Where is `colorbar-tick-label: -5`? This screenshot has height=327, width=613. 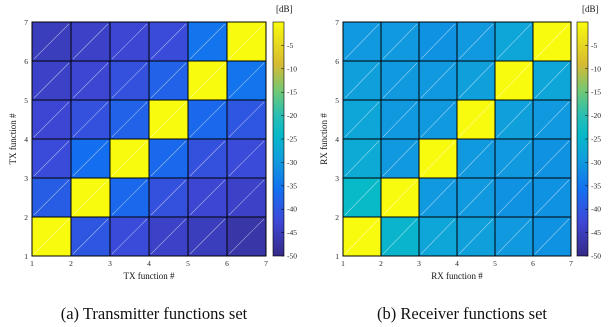
colorbar-tick-label: -5 is located at coordinates (594, 45).